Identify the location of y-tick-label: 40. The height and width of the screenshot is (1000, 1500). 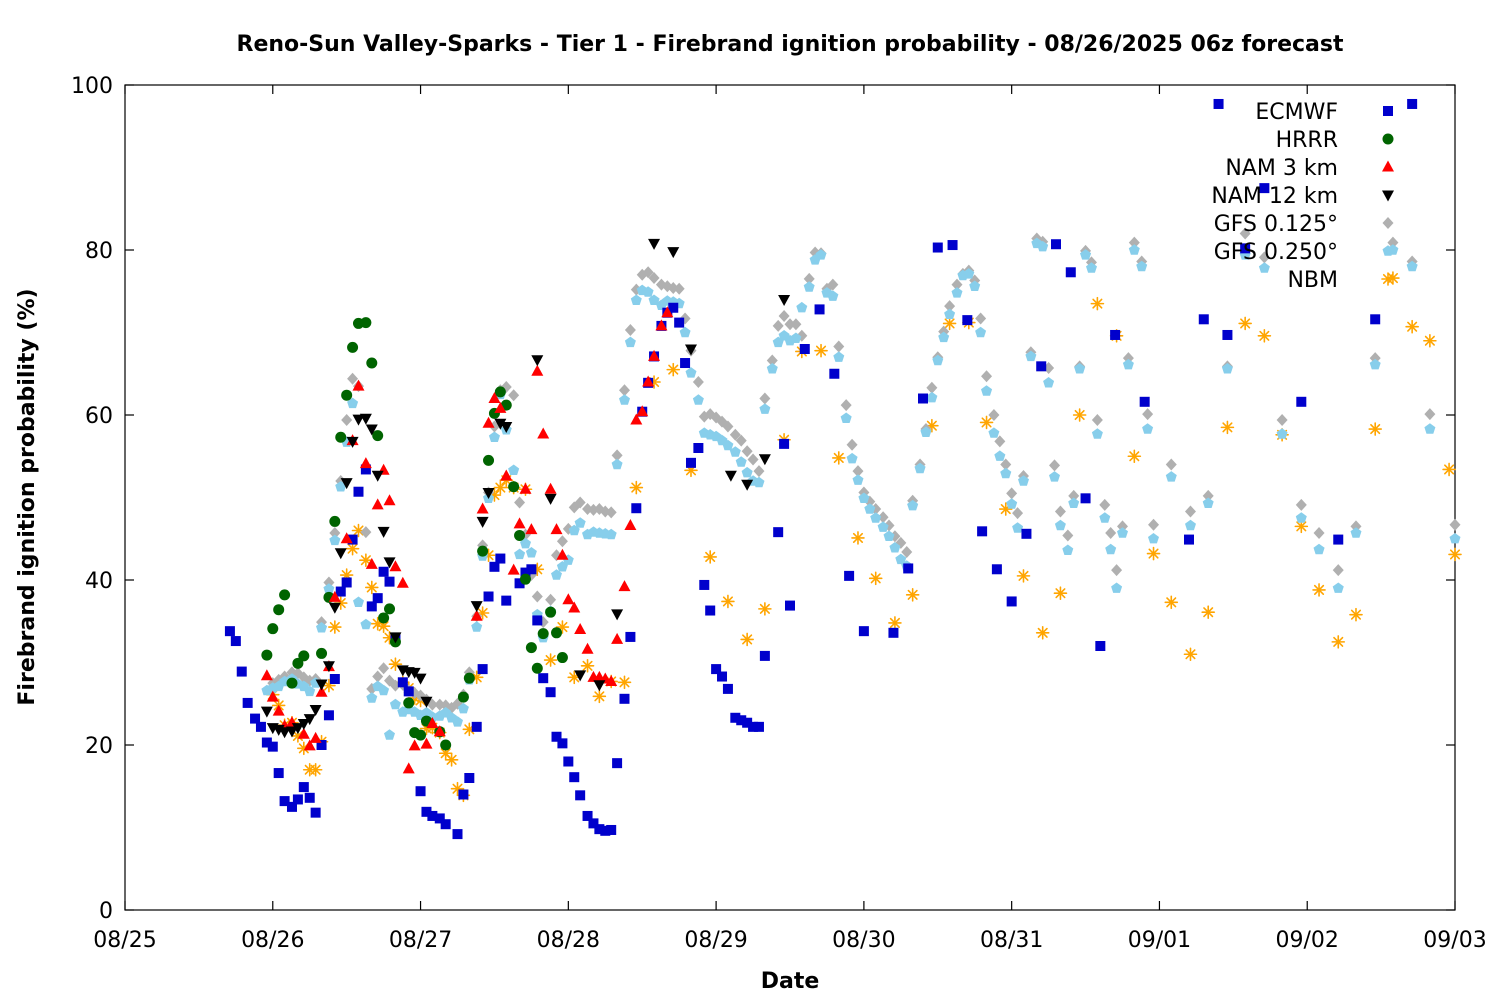
(99, 581).